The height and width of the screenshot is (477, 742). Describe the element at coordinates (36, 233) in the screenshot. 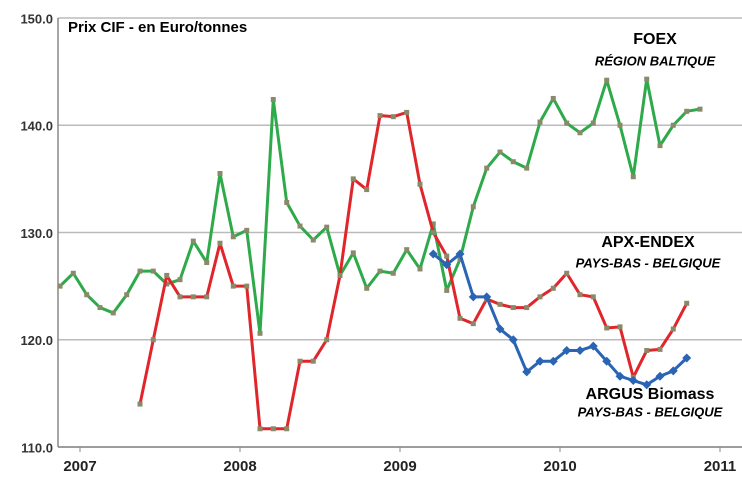

I see `y-tick-label: 130.0` at that location.